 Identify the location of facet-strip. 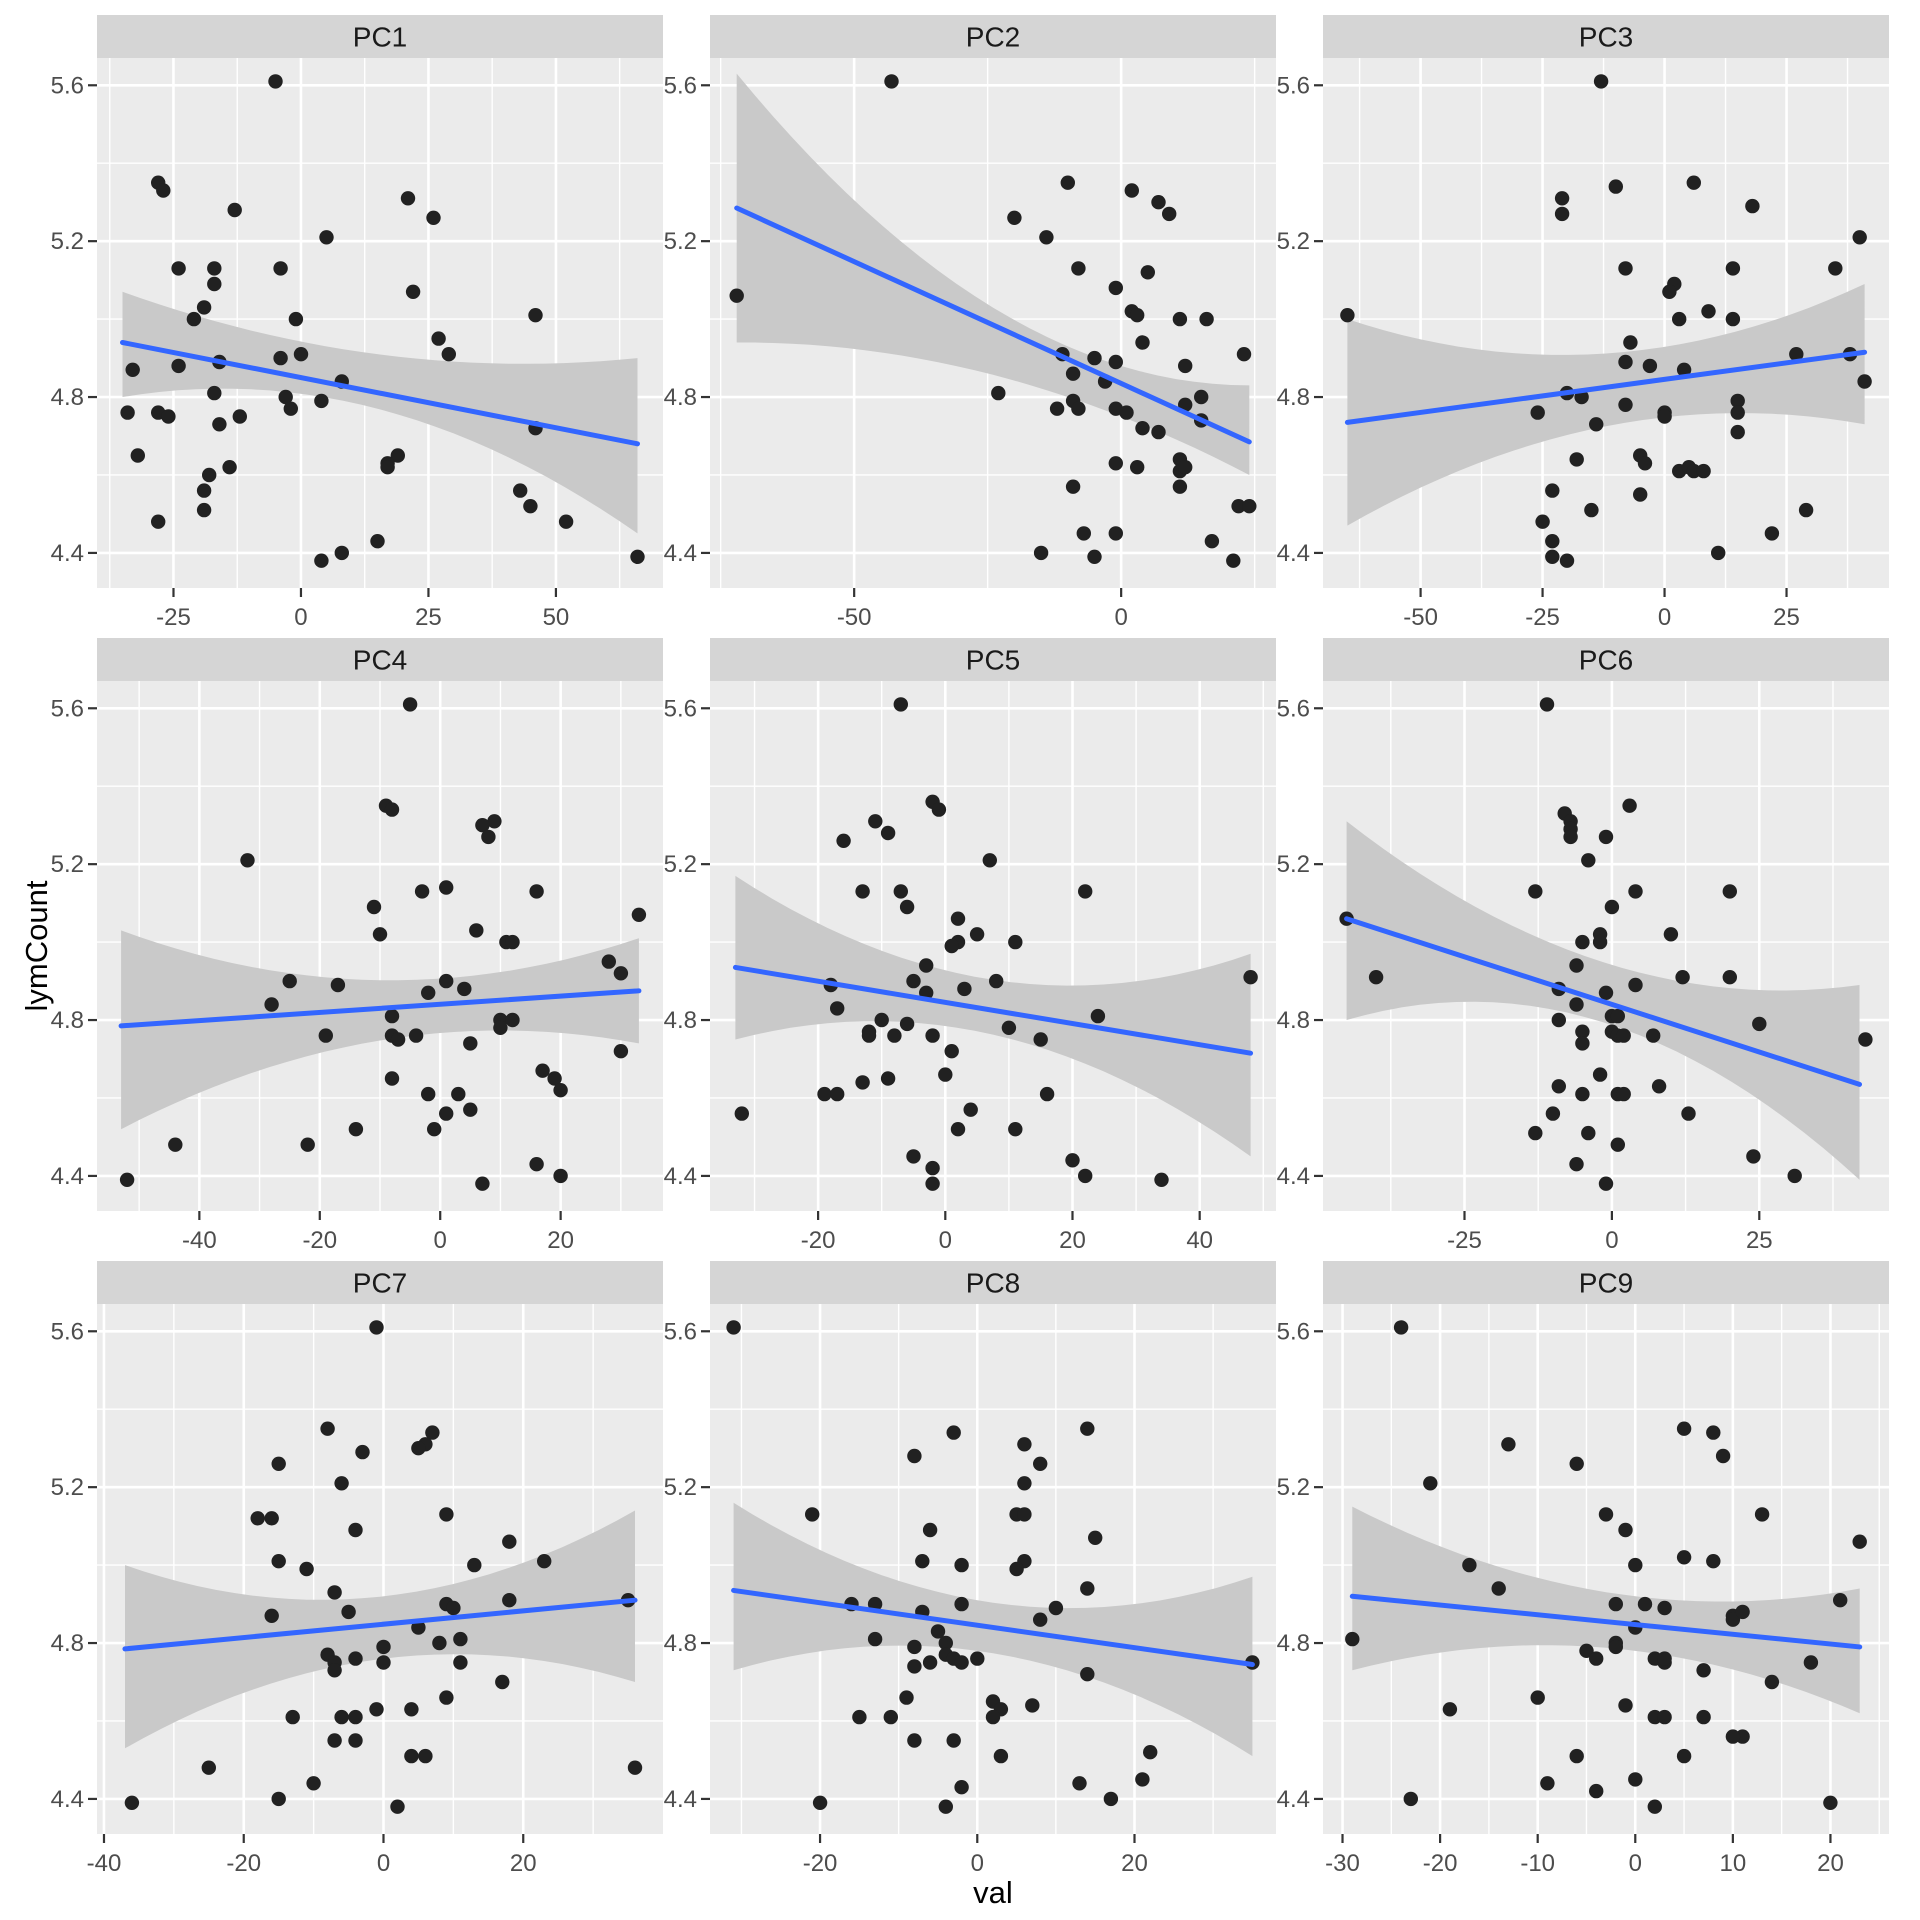
(993, 1282).